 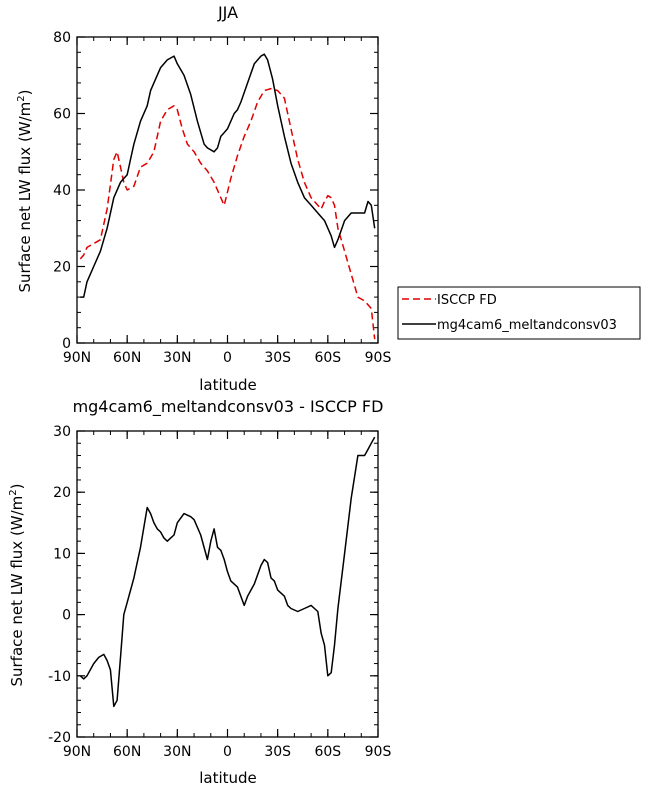 I want to click on y-tick-label: 10, so click(x=62, y=554).